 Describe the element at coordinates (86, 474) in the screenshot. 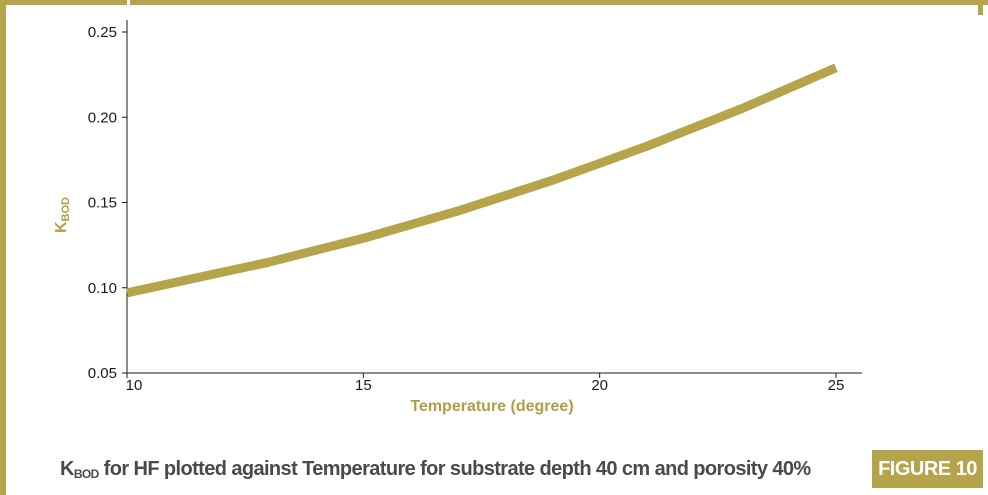

I see `caption-subscript: BOD` at that location.